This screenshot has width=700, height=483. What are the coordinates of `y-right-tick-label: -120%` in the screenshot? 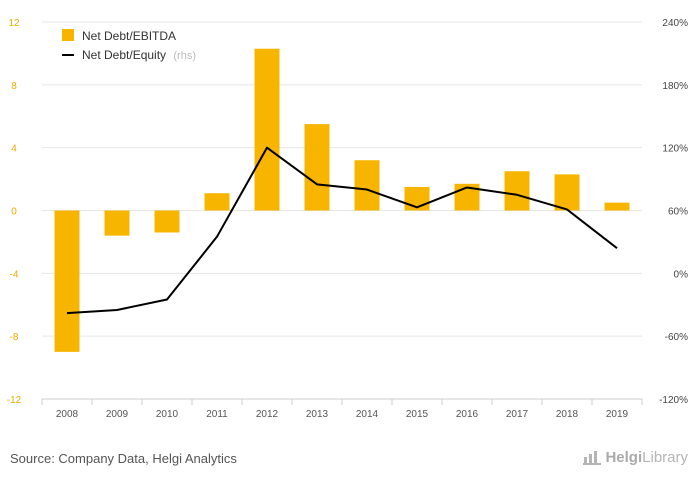 It's located at (673, 400).